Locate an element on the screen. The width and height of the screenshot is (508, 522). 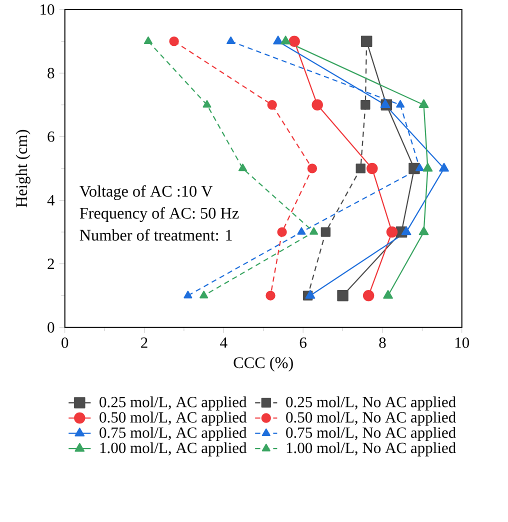
legend-label: 0.50 mol/L, AC applied is located at coordinates (173, 419).